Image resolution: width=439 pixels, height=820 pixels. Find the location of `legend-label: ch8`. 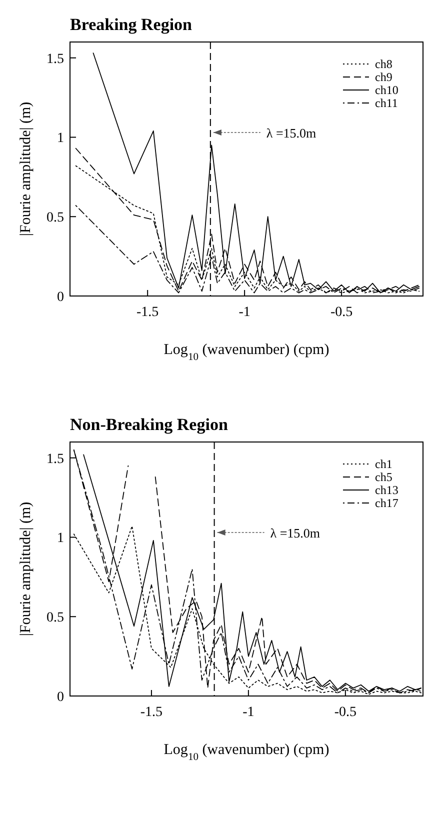

legend-label: ch8 is located at coordinates (383, 64).